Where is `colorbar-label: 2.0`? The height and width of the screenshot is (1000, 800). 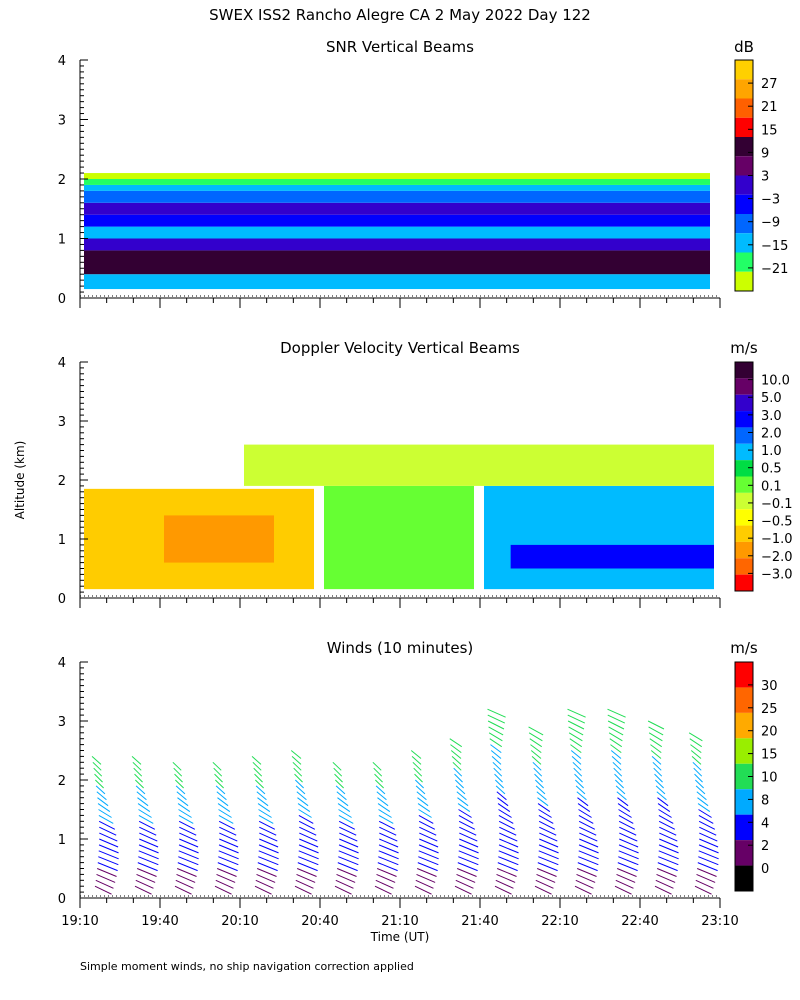 colorbar-label: 2.0 is located at coordinates (771, 433).